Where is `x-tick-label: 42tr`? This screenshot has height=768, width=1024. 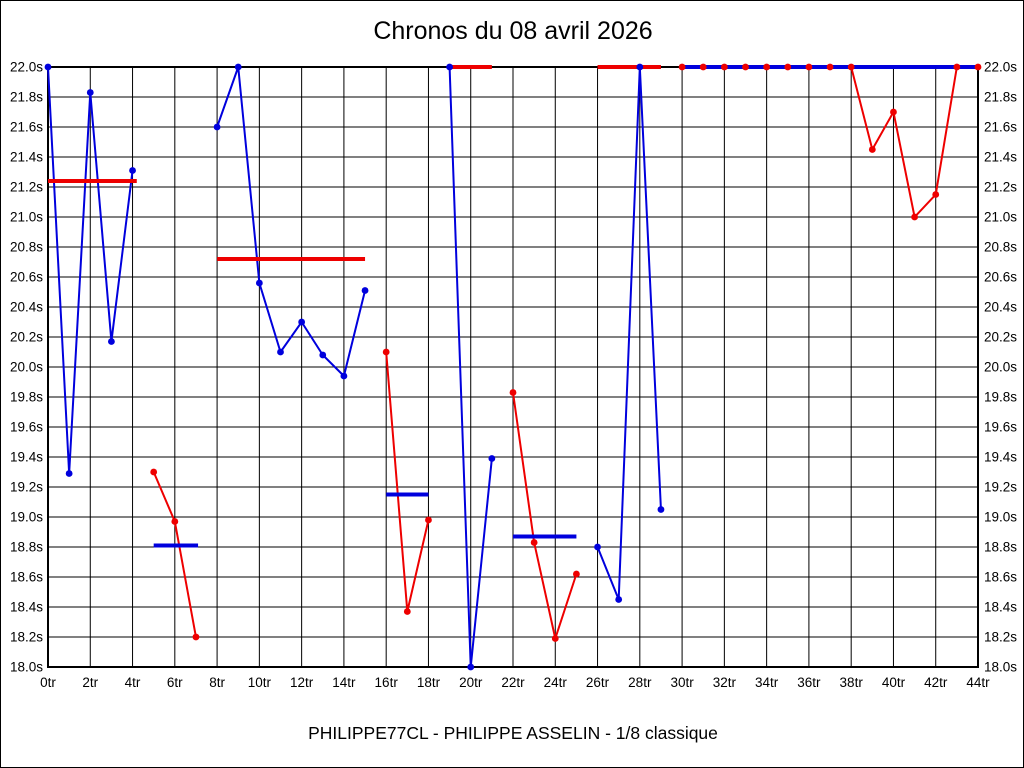
x-tick-label: 42tr is located at coordinates (936, 682).